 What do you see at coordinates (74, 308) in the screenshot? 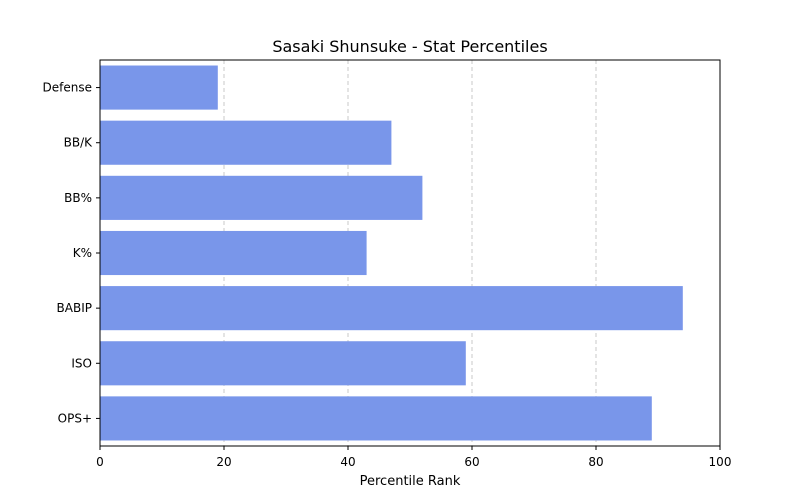
I see `y-tick-label: BABIP` at bounding box center [74, 308].